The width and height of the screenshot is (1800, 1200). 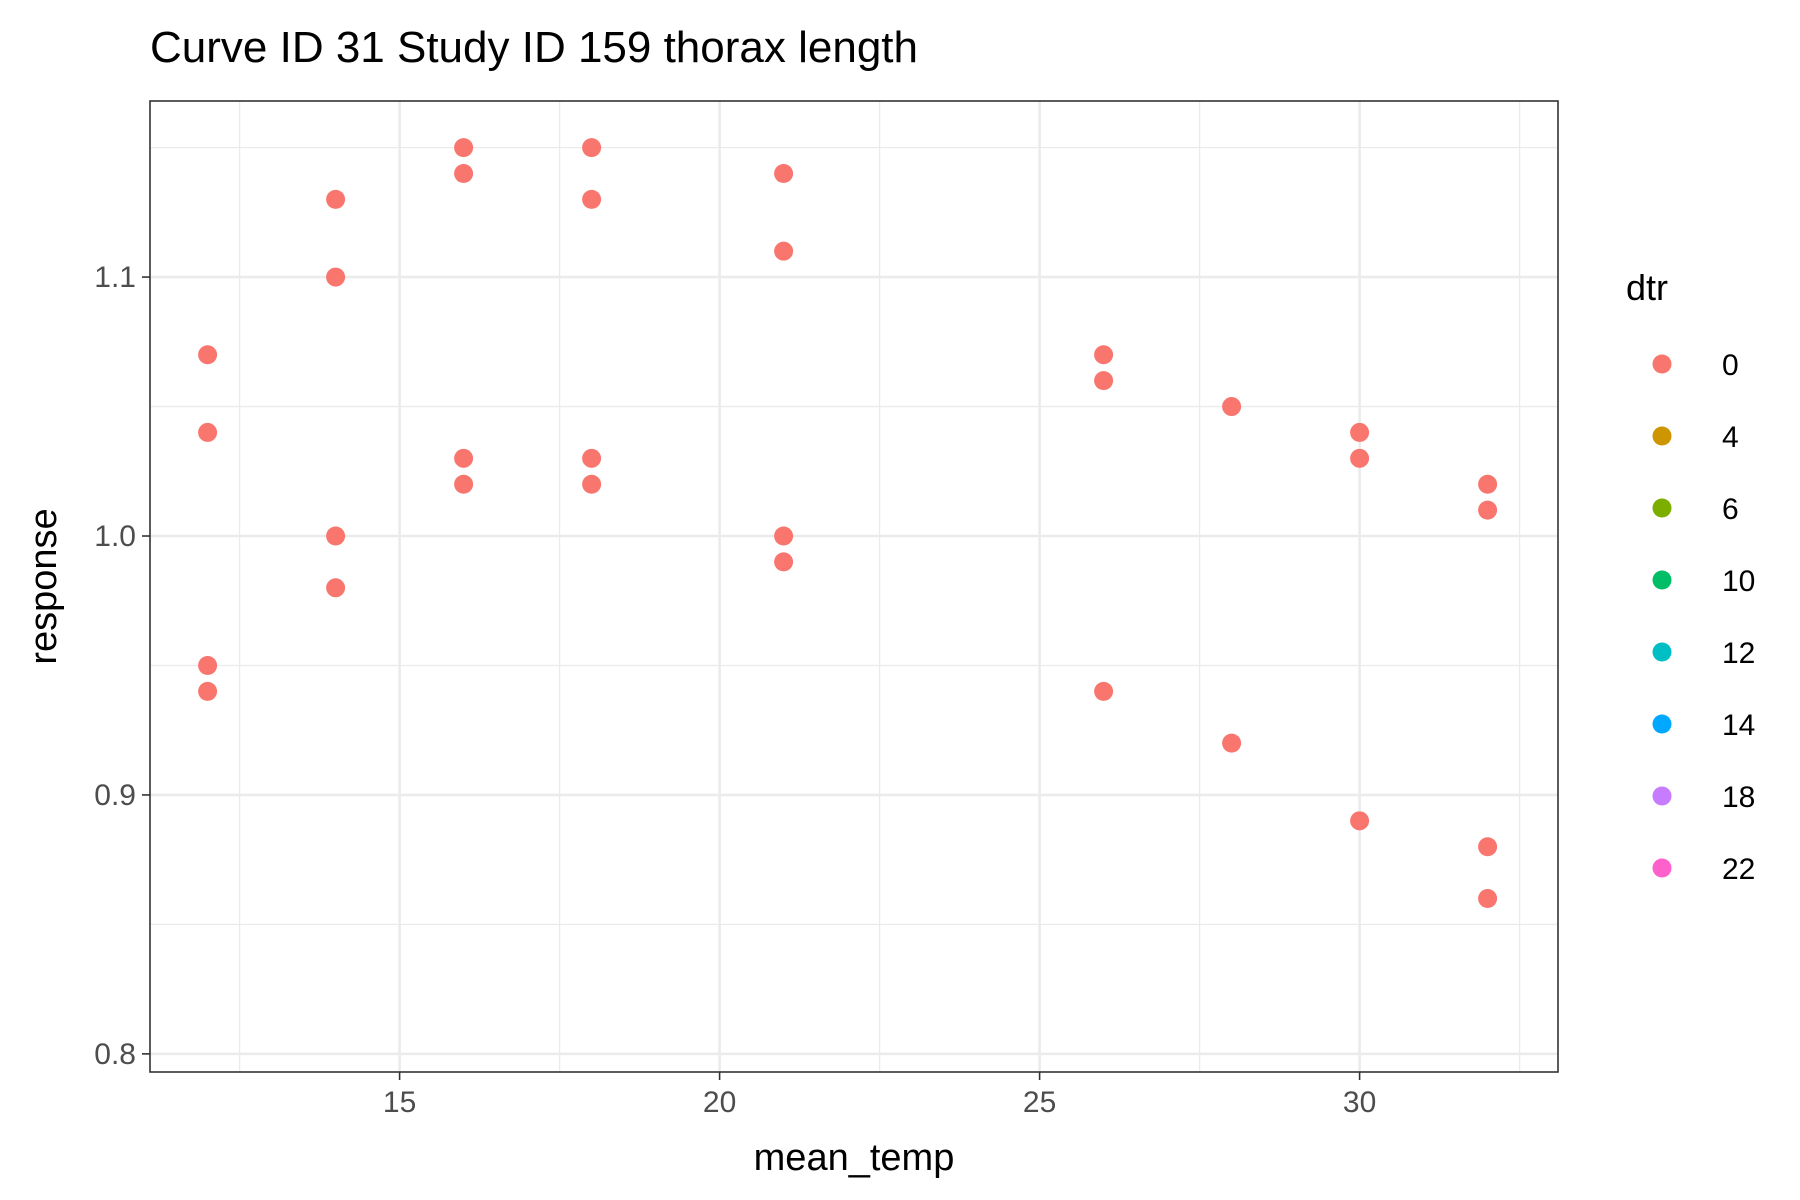 I want to click on y-tick-label: 1.1, so click(x=115, y=277).